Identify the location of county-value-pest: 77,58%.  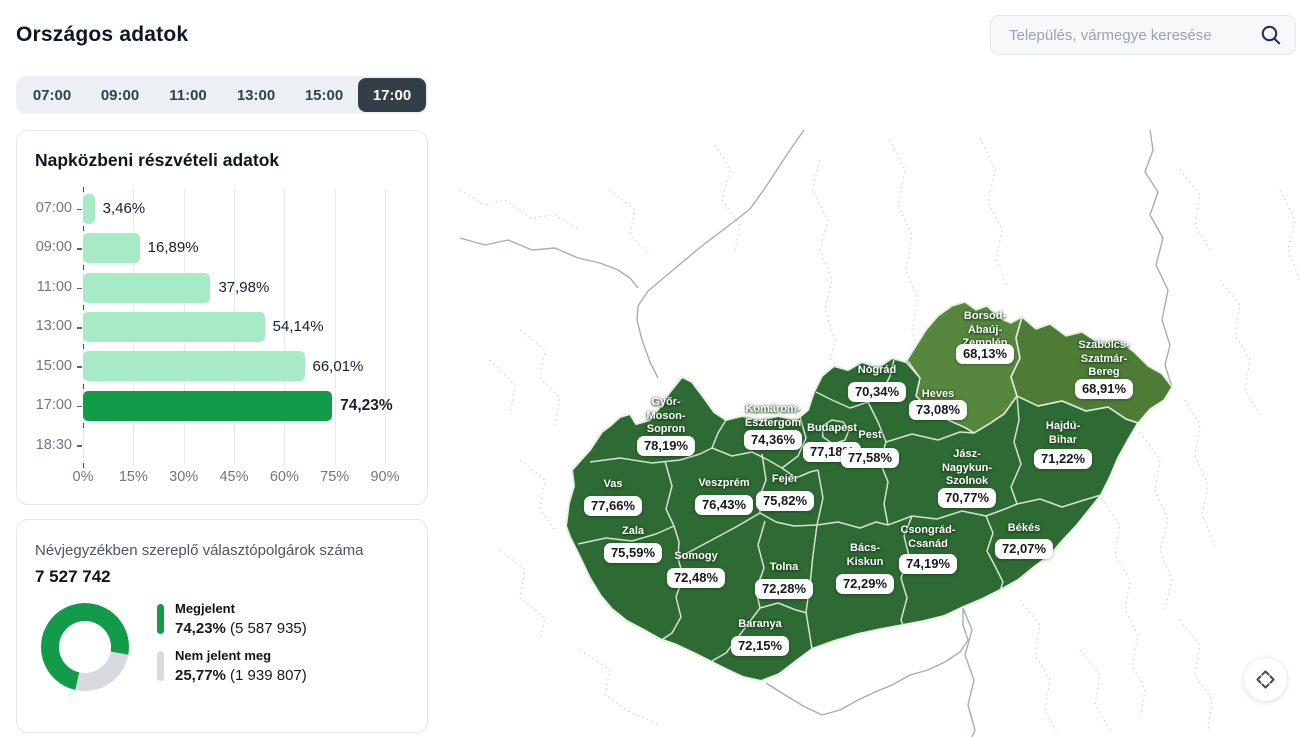
(870, 458).